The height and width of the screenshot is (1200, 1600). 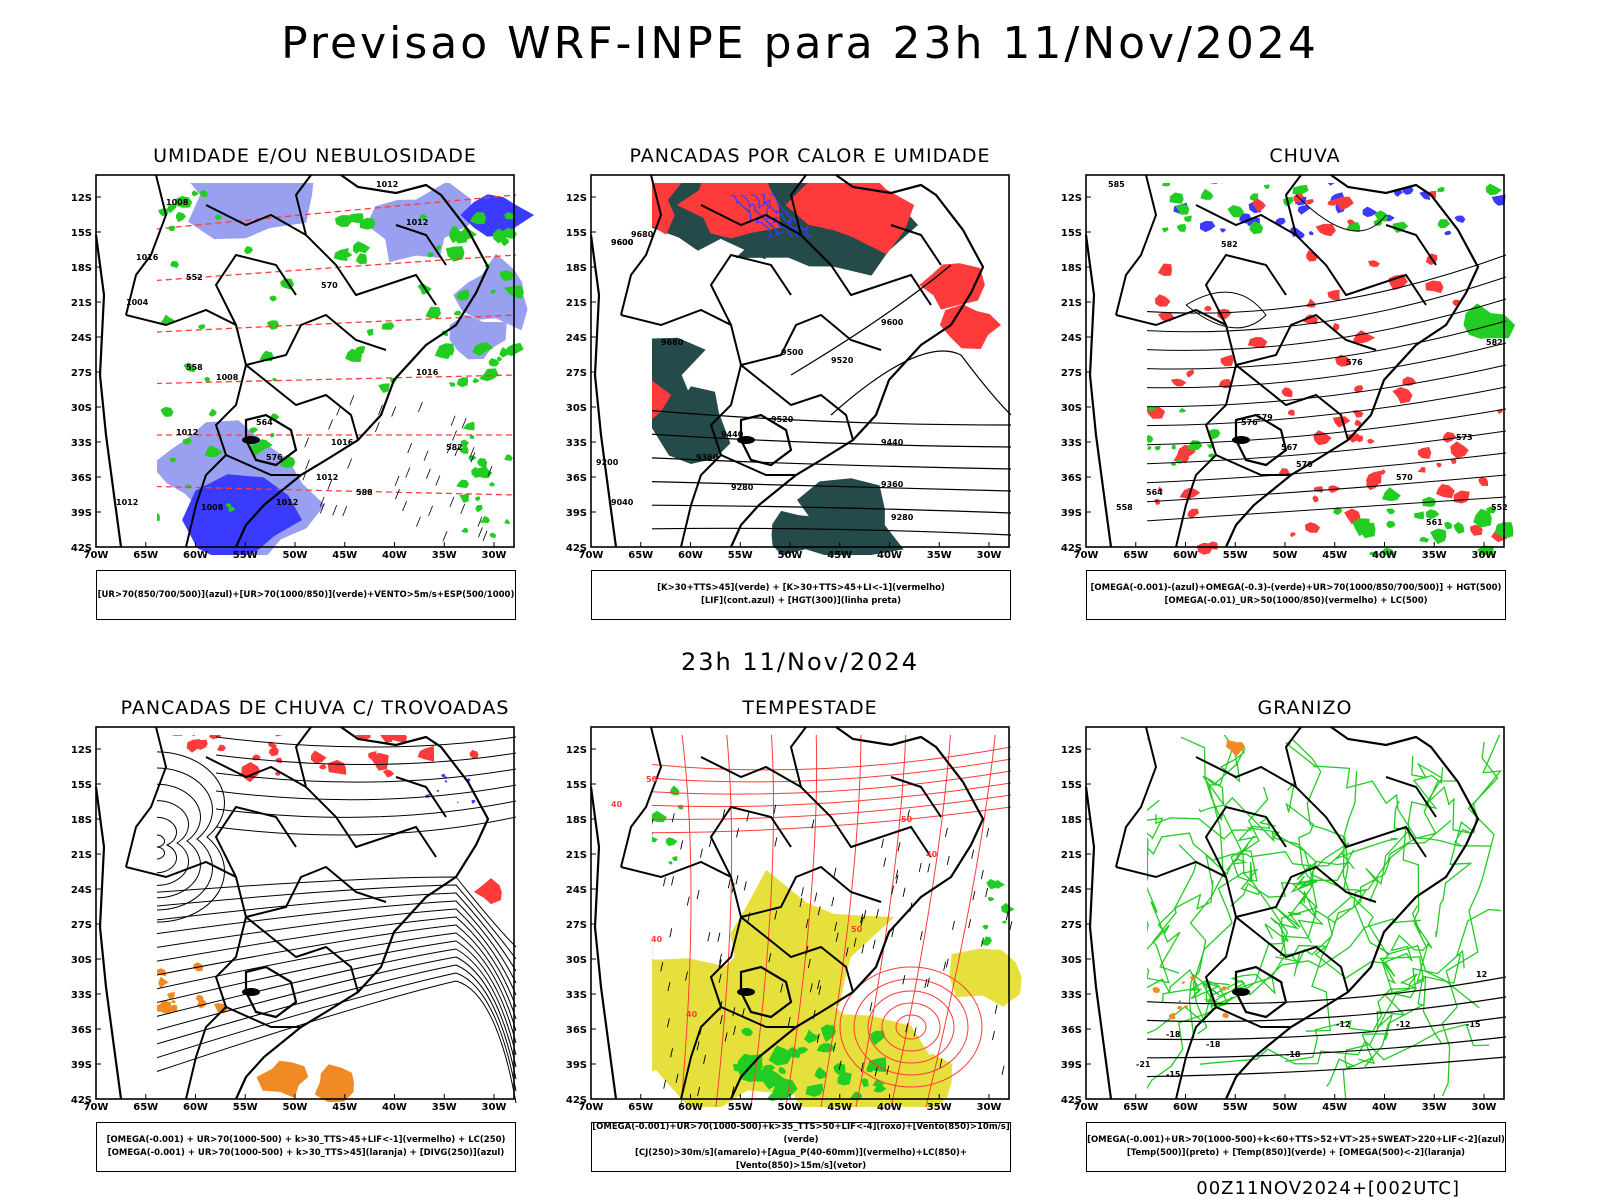 What do you see at coordinates (1327, 447) in the screenshot?
I see `height-line` at bounding box center [1327, 447].